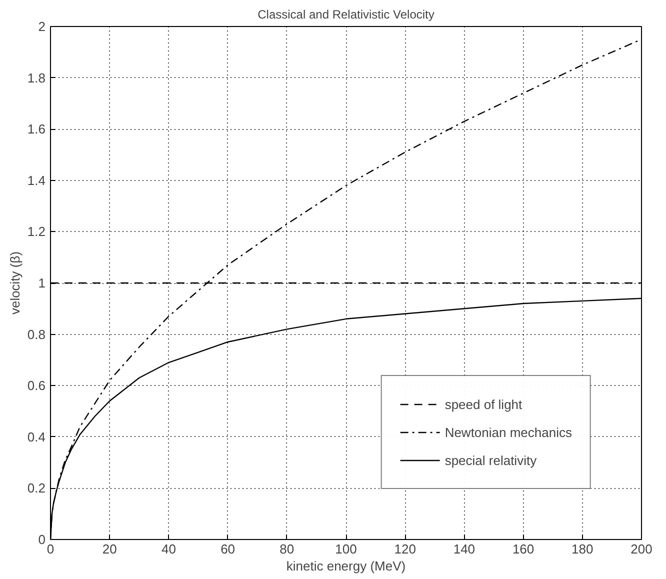 This screenshot has width=666, height=579. I want to click on y-tick-label: 1.8, so click(36, 78).